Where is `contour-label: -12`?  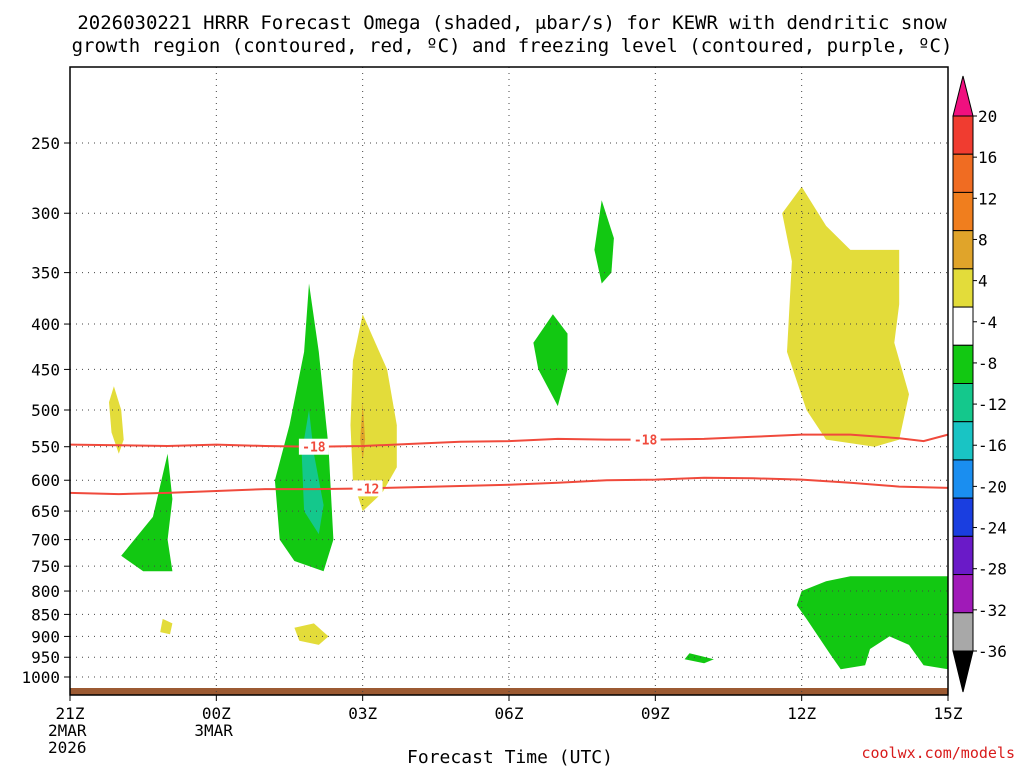
contour-label: -12 is located at coordinates (367, 489).